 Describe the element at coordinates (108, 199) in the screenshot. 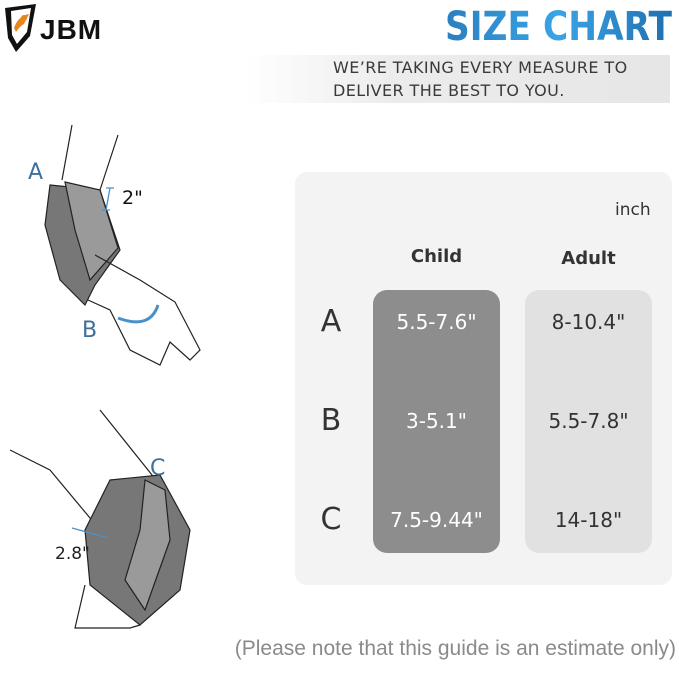

I see `measure-a-bracket` at that location.